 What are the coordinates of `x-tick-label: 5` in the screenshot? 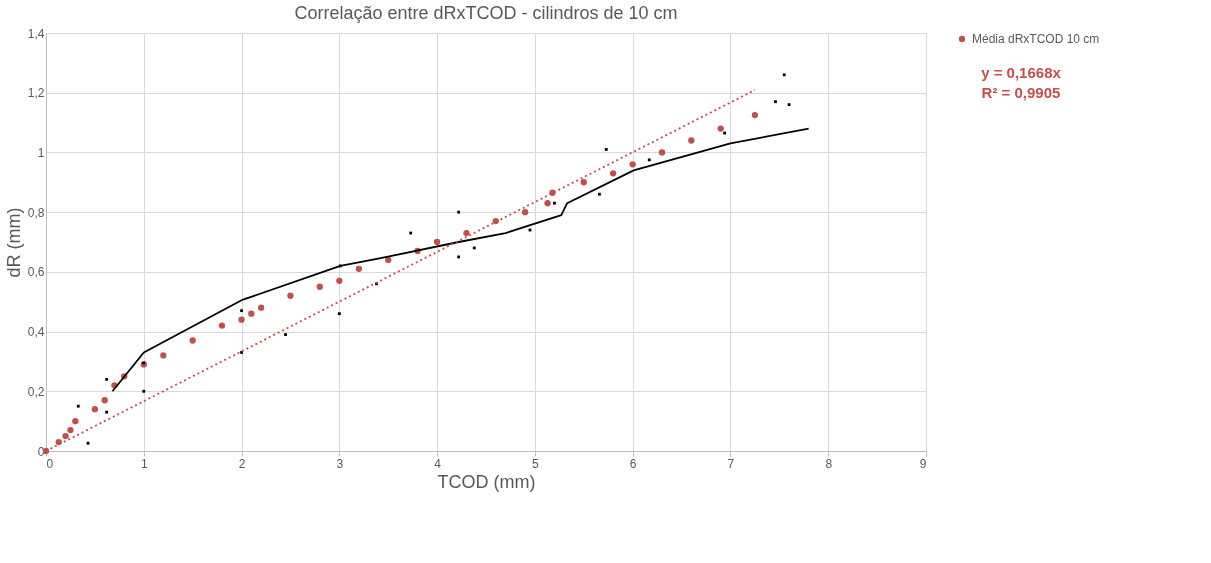 It's located at (536, 463).